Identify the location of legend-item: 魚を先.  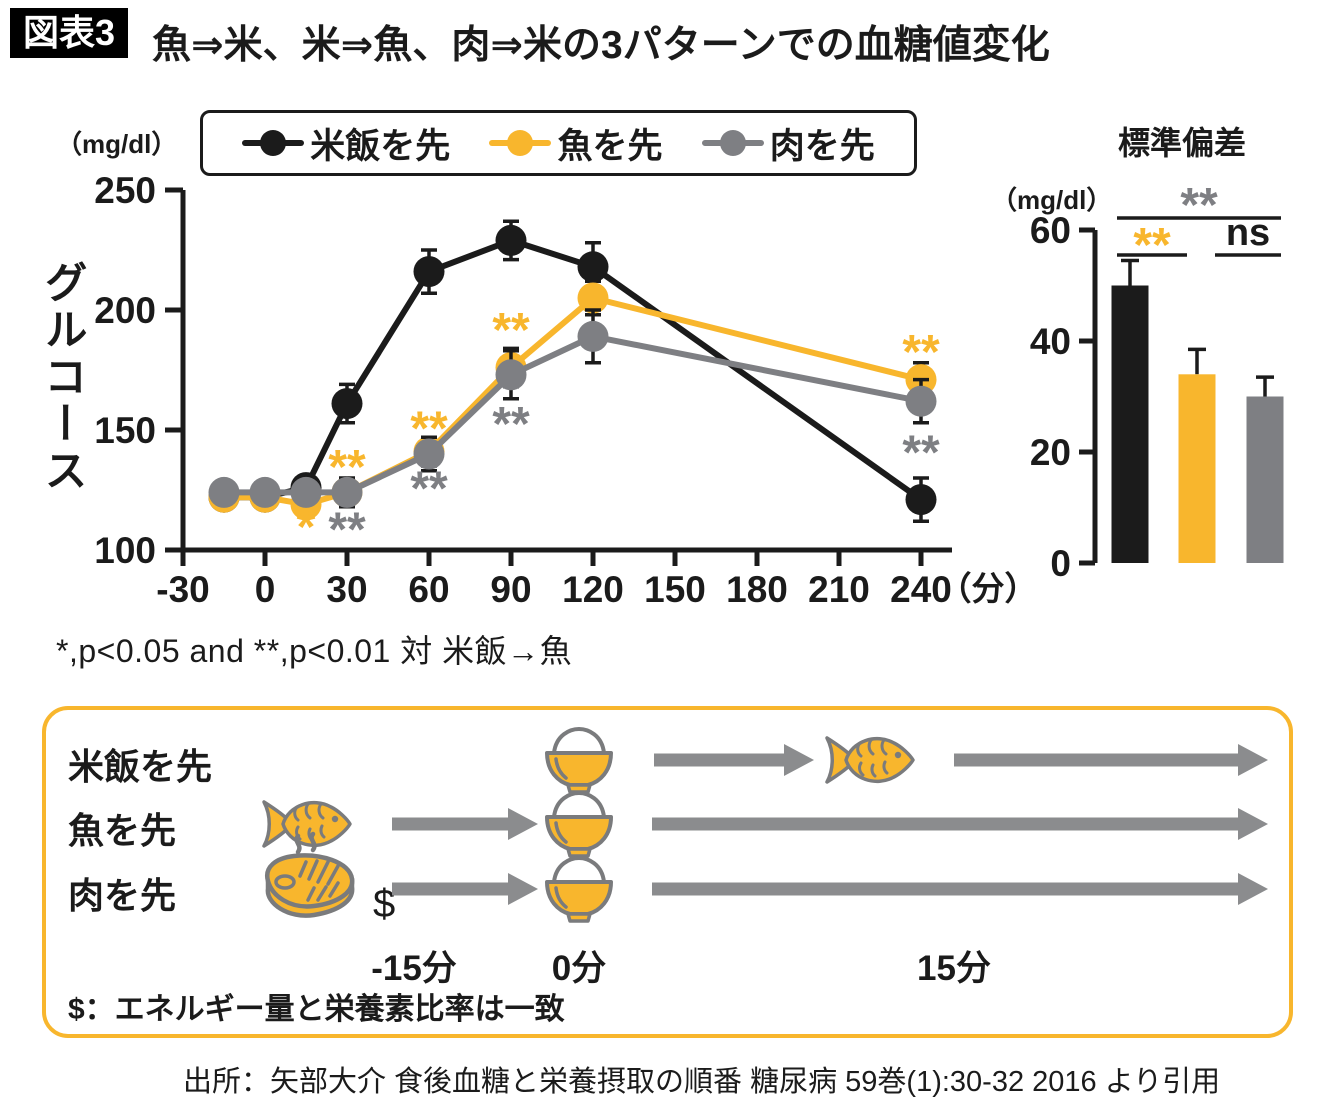
(576, 143).